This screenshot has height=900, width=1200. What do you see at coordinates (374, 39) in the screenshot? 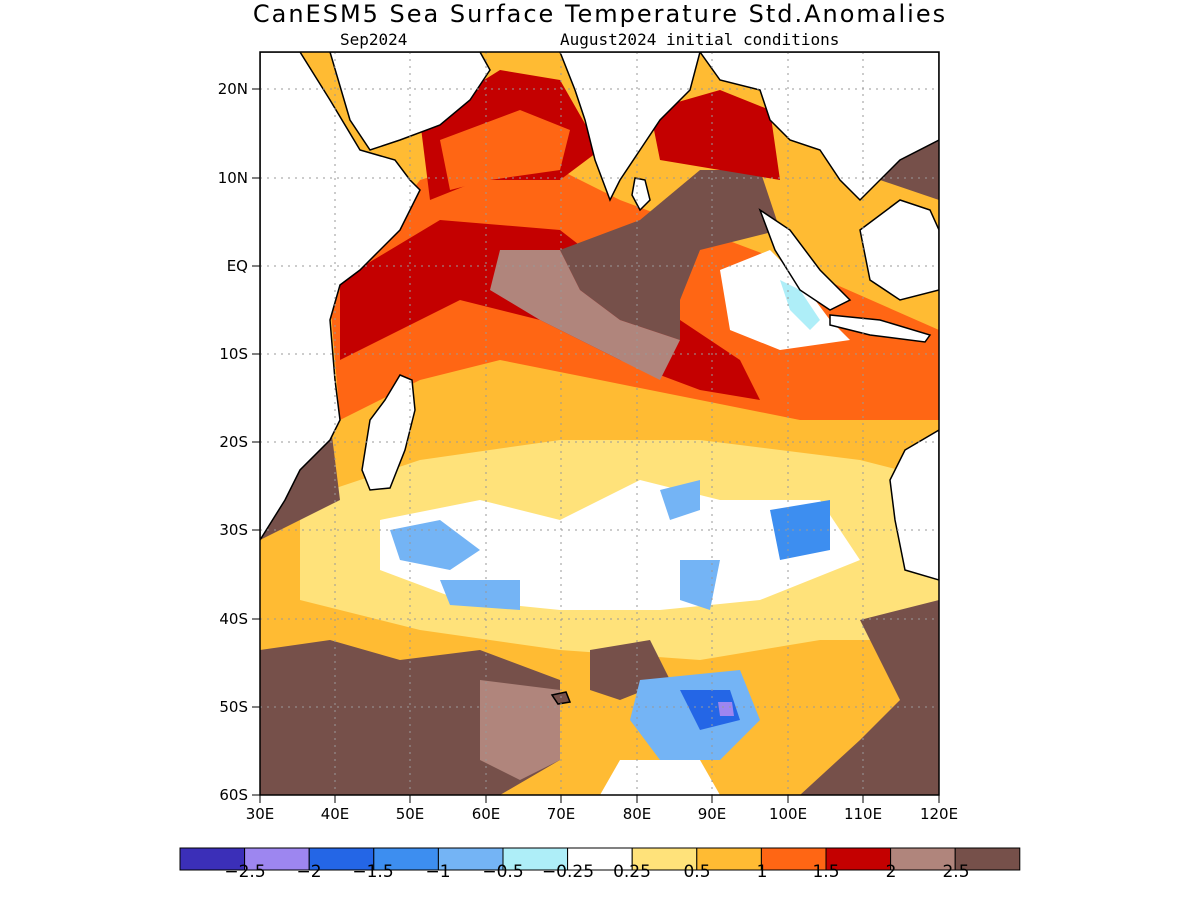
I see `forecast-month: Sep2024` at bounding box center [374, 39].